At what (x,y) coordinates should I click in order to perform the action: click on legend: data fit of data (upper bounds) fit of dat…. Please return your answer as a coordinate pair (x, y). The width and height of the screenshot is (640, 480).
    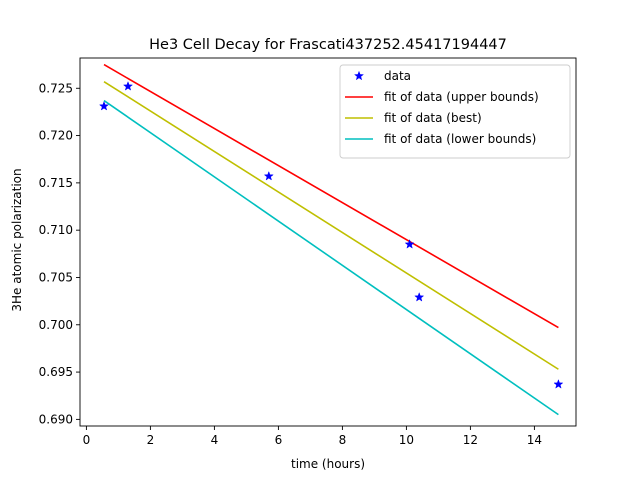
    Looking at the image, I should click on (455, 111).